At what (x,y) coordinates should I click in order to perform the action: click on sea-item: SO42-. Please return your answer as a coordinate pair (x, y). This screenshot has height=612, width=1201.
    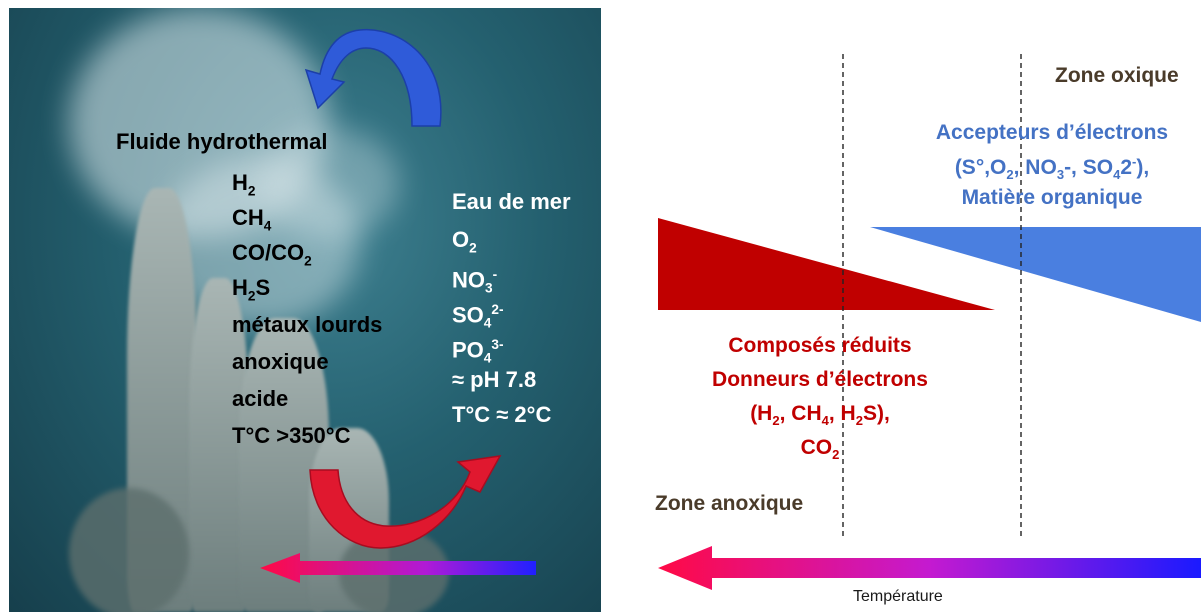
    Looking at the image, I should click on (478, 316).